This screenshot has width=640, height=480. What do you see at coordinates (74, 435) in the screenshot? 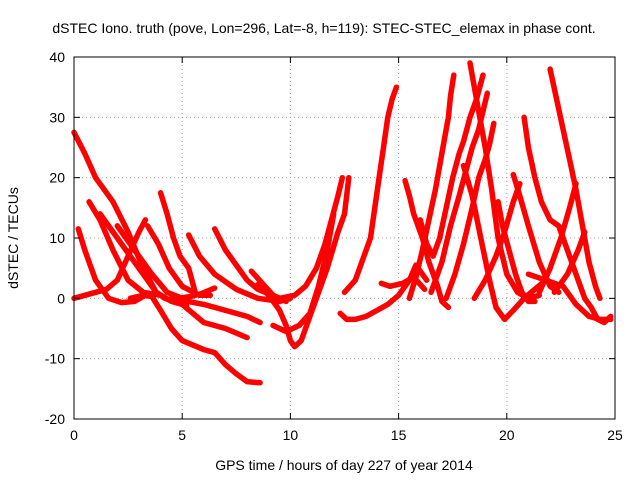
I see `x-tick-label: 0` at bounding box center [74, 435].